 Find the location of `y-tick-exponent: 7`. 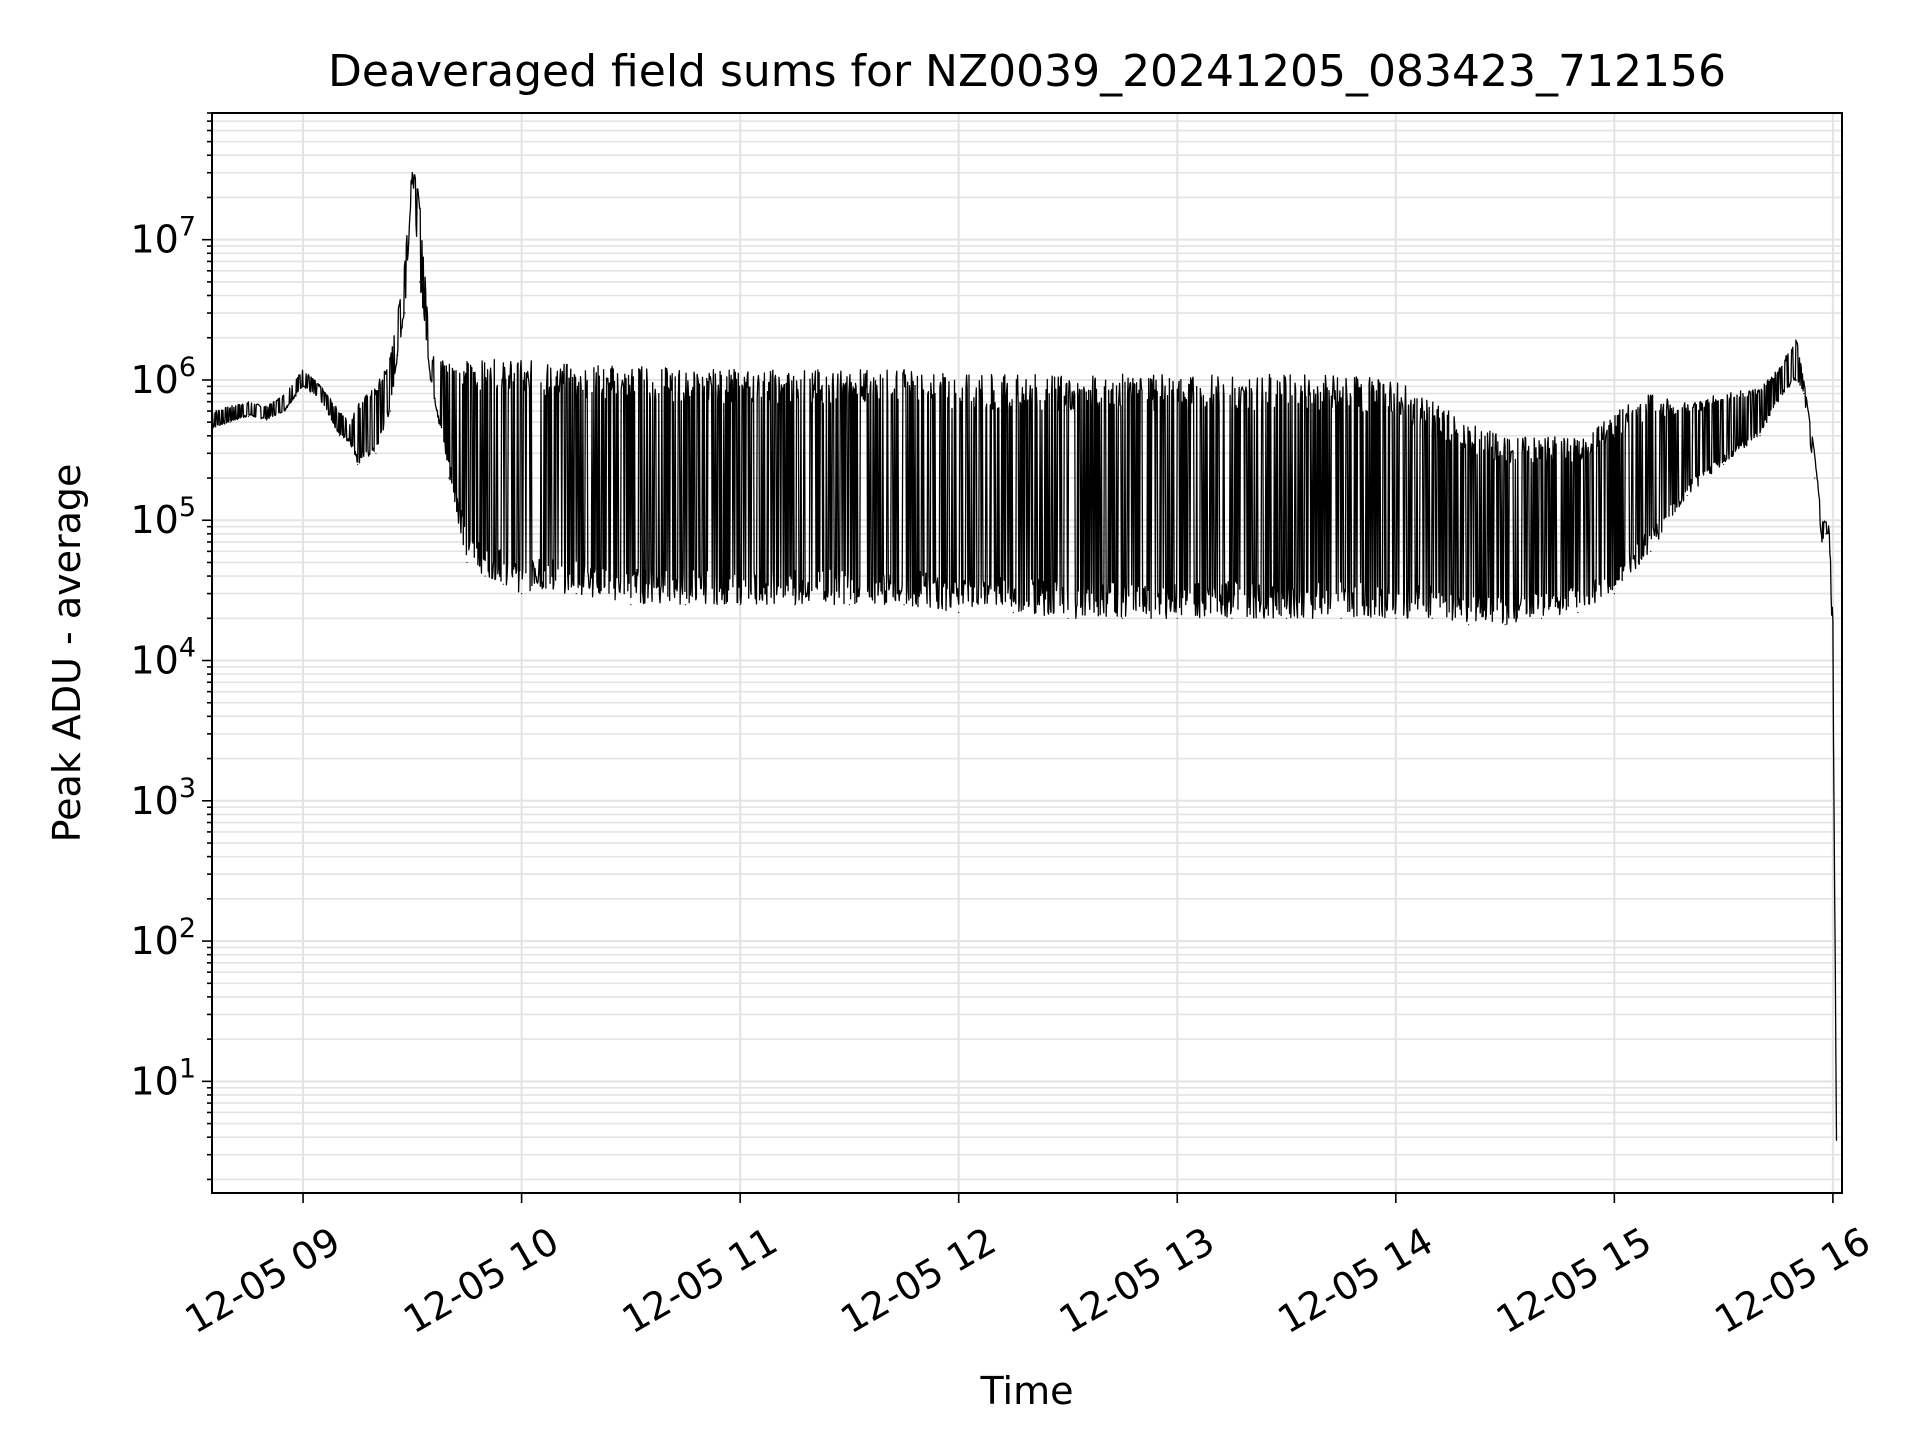

y-tick-exponent: 7 is located at coordinates (187, 227).